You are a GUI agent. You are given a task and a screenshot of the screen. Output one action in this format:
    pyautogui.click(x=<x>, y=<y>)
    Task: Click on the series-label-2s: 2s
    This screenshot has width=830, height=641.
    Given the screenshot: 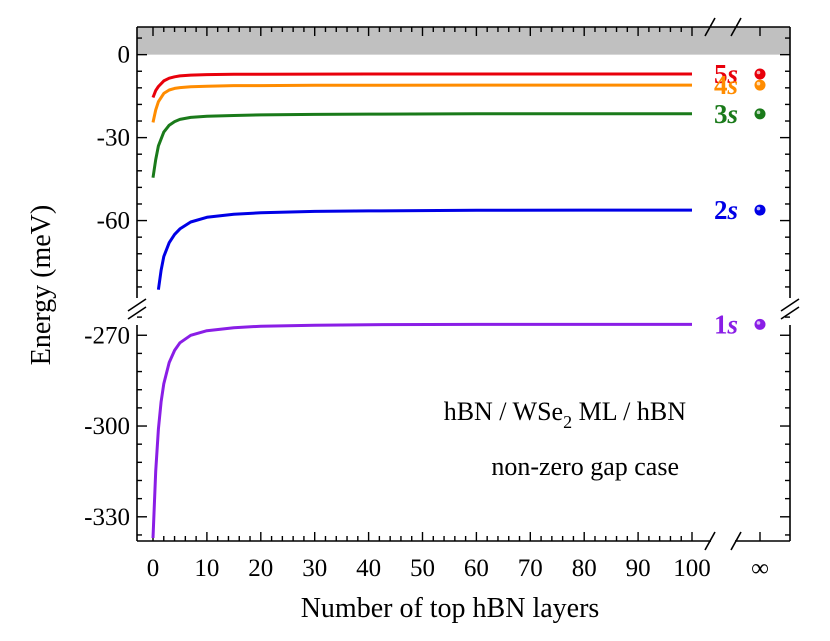 What is the action you would take?
    pyautogui.click(x=726, y=210)
    